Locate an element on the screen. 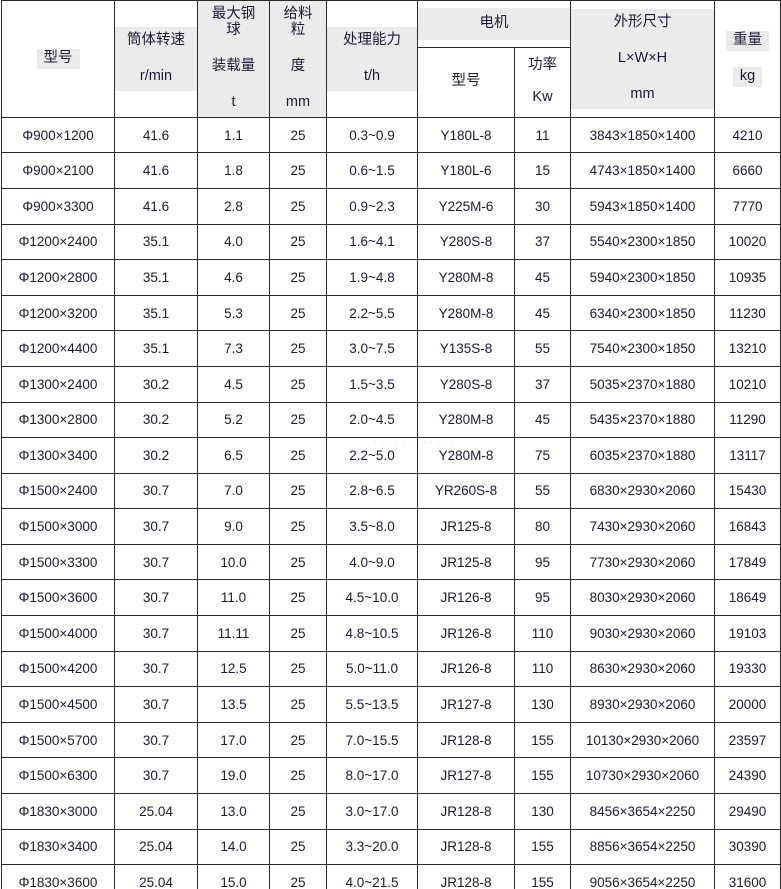 This screenshot has width=781, height=889. cell-weight: 10020 is located at coordinates (747, 242).